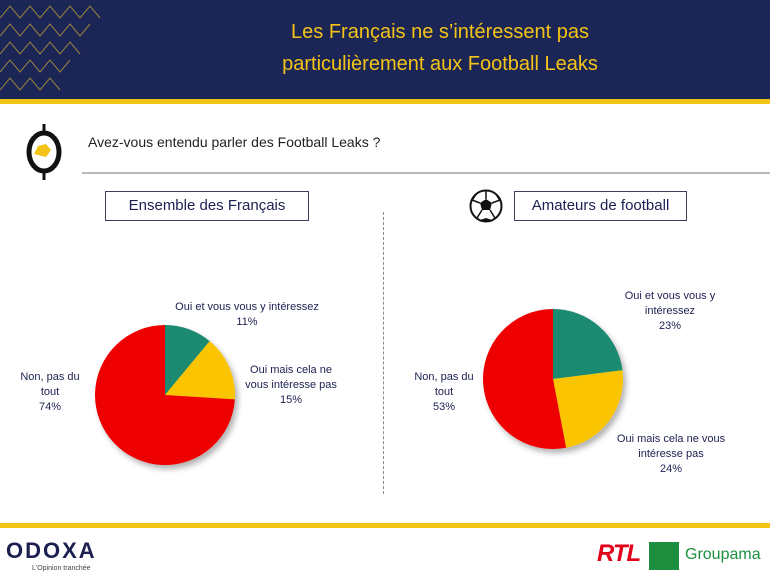  Describe the element at coordinates (486, 206) in the screenshot. I see `soccer-ball-icon` at that location.